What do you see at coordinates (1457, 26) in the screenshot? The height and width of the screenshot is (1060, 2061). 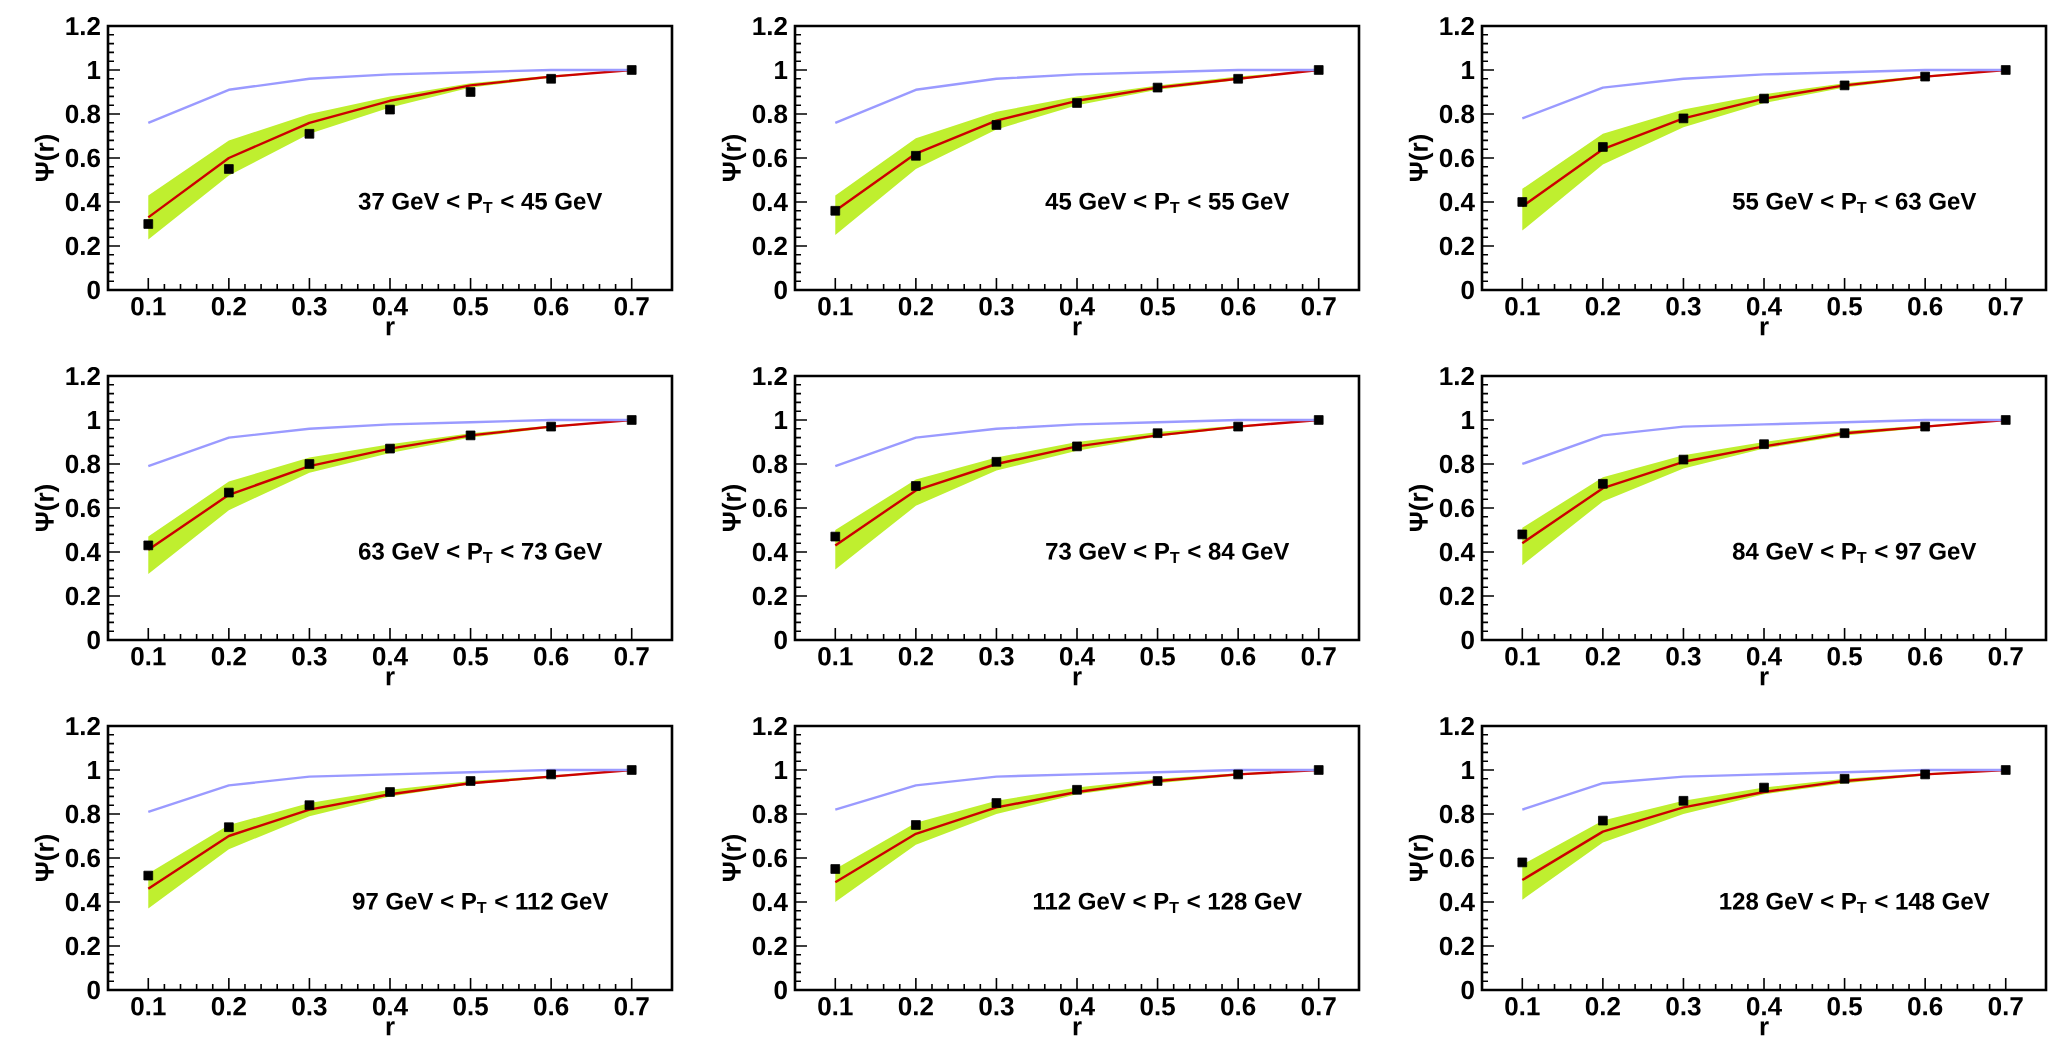 I see `y-tick-label: 1.2` at bounding box center [1457, 26].